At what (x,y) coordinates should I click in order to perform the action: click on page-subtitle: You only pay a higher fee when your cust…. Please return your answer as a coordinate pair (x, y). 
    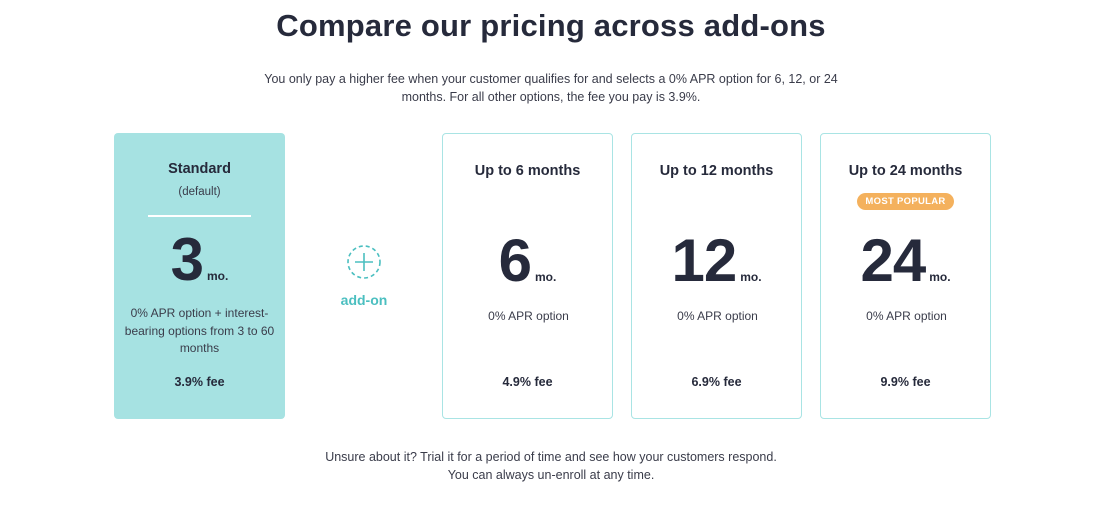
    Looking at the image, I should click on (551, 88).